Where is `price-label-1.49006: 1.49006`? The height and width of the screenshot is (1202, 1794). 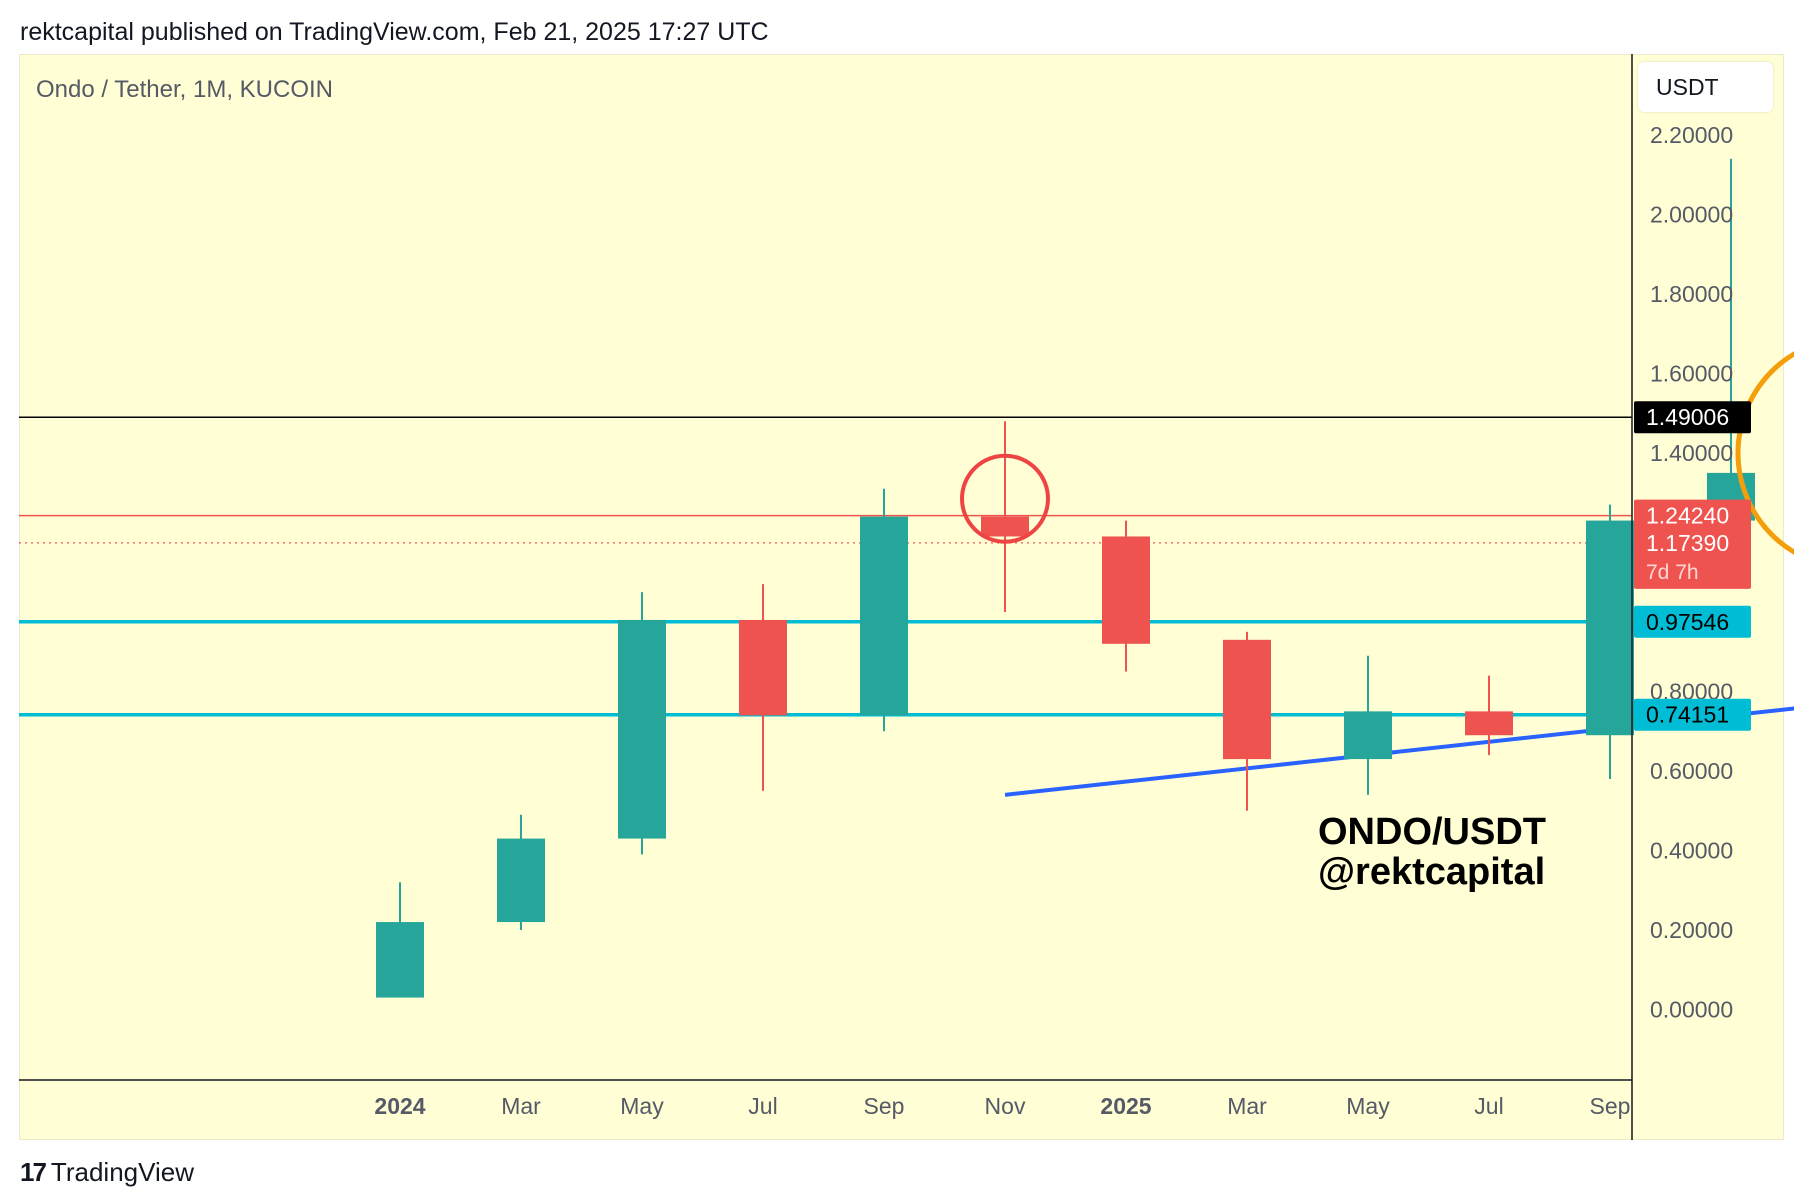 price-label-1.49006: 1.49006 is located at coordinates (1692, 417).